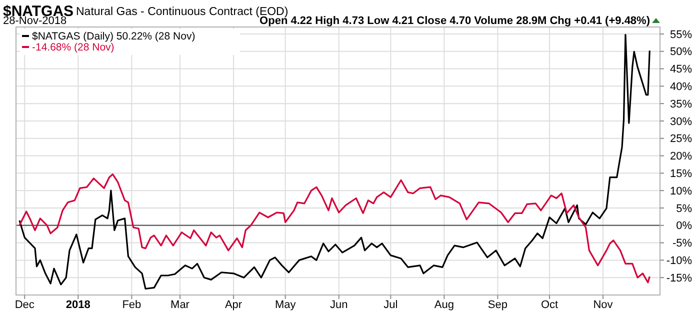  What do you see at coordinates (681, 139) in the screenshot?
I see `y-tick-label: 25%` at bounding box center [681, 139].